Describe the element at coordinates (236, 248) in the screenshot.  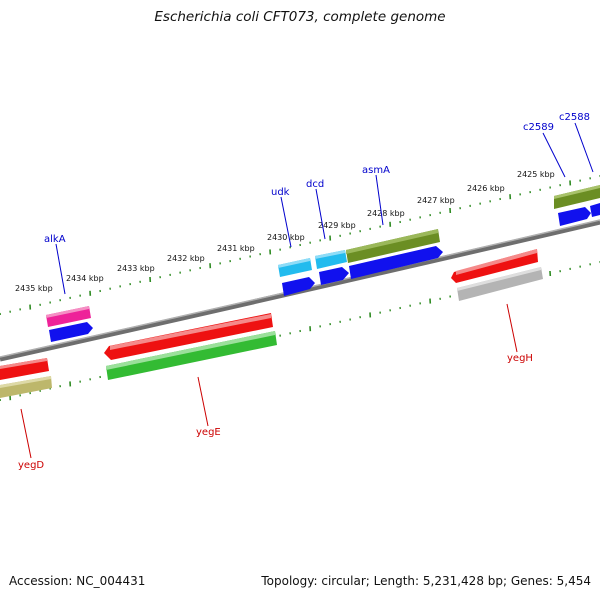
I see `kbp-label-2431: 2431 kbp` at that location.